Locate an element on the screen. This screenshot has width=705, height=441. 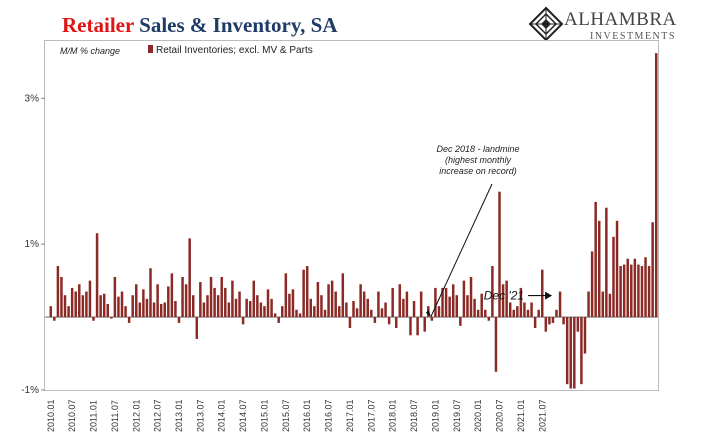
x-tick-label: 2014.07 is located at coordinates (243, 415).